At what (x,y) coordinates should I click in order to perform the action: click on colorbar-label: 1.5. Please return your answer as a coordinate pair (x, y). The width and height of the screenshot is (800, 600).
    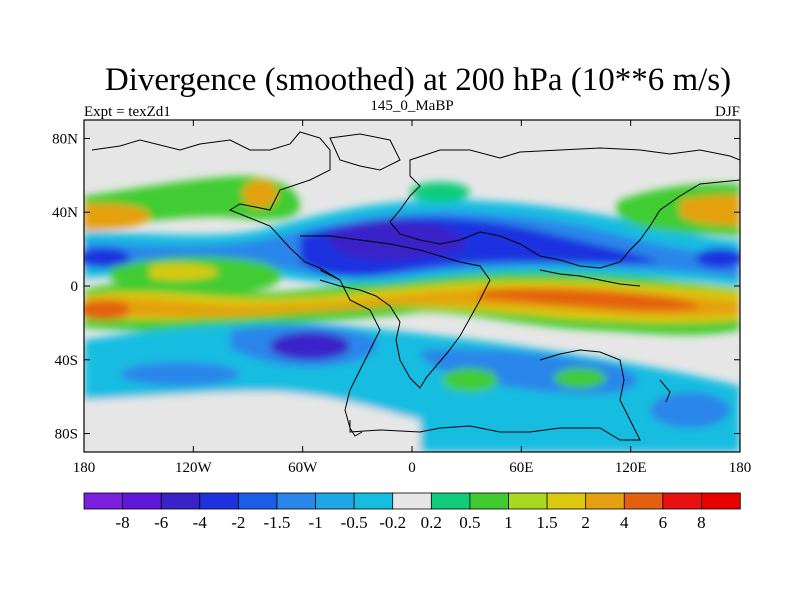
    Looking at the image, I should click on (546, 522).